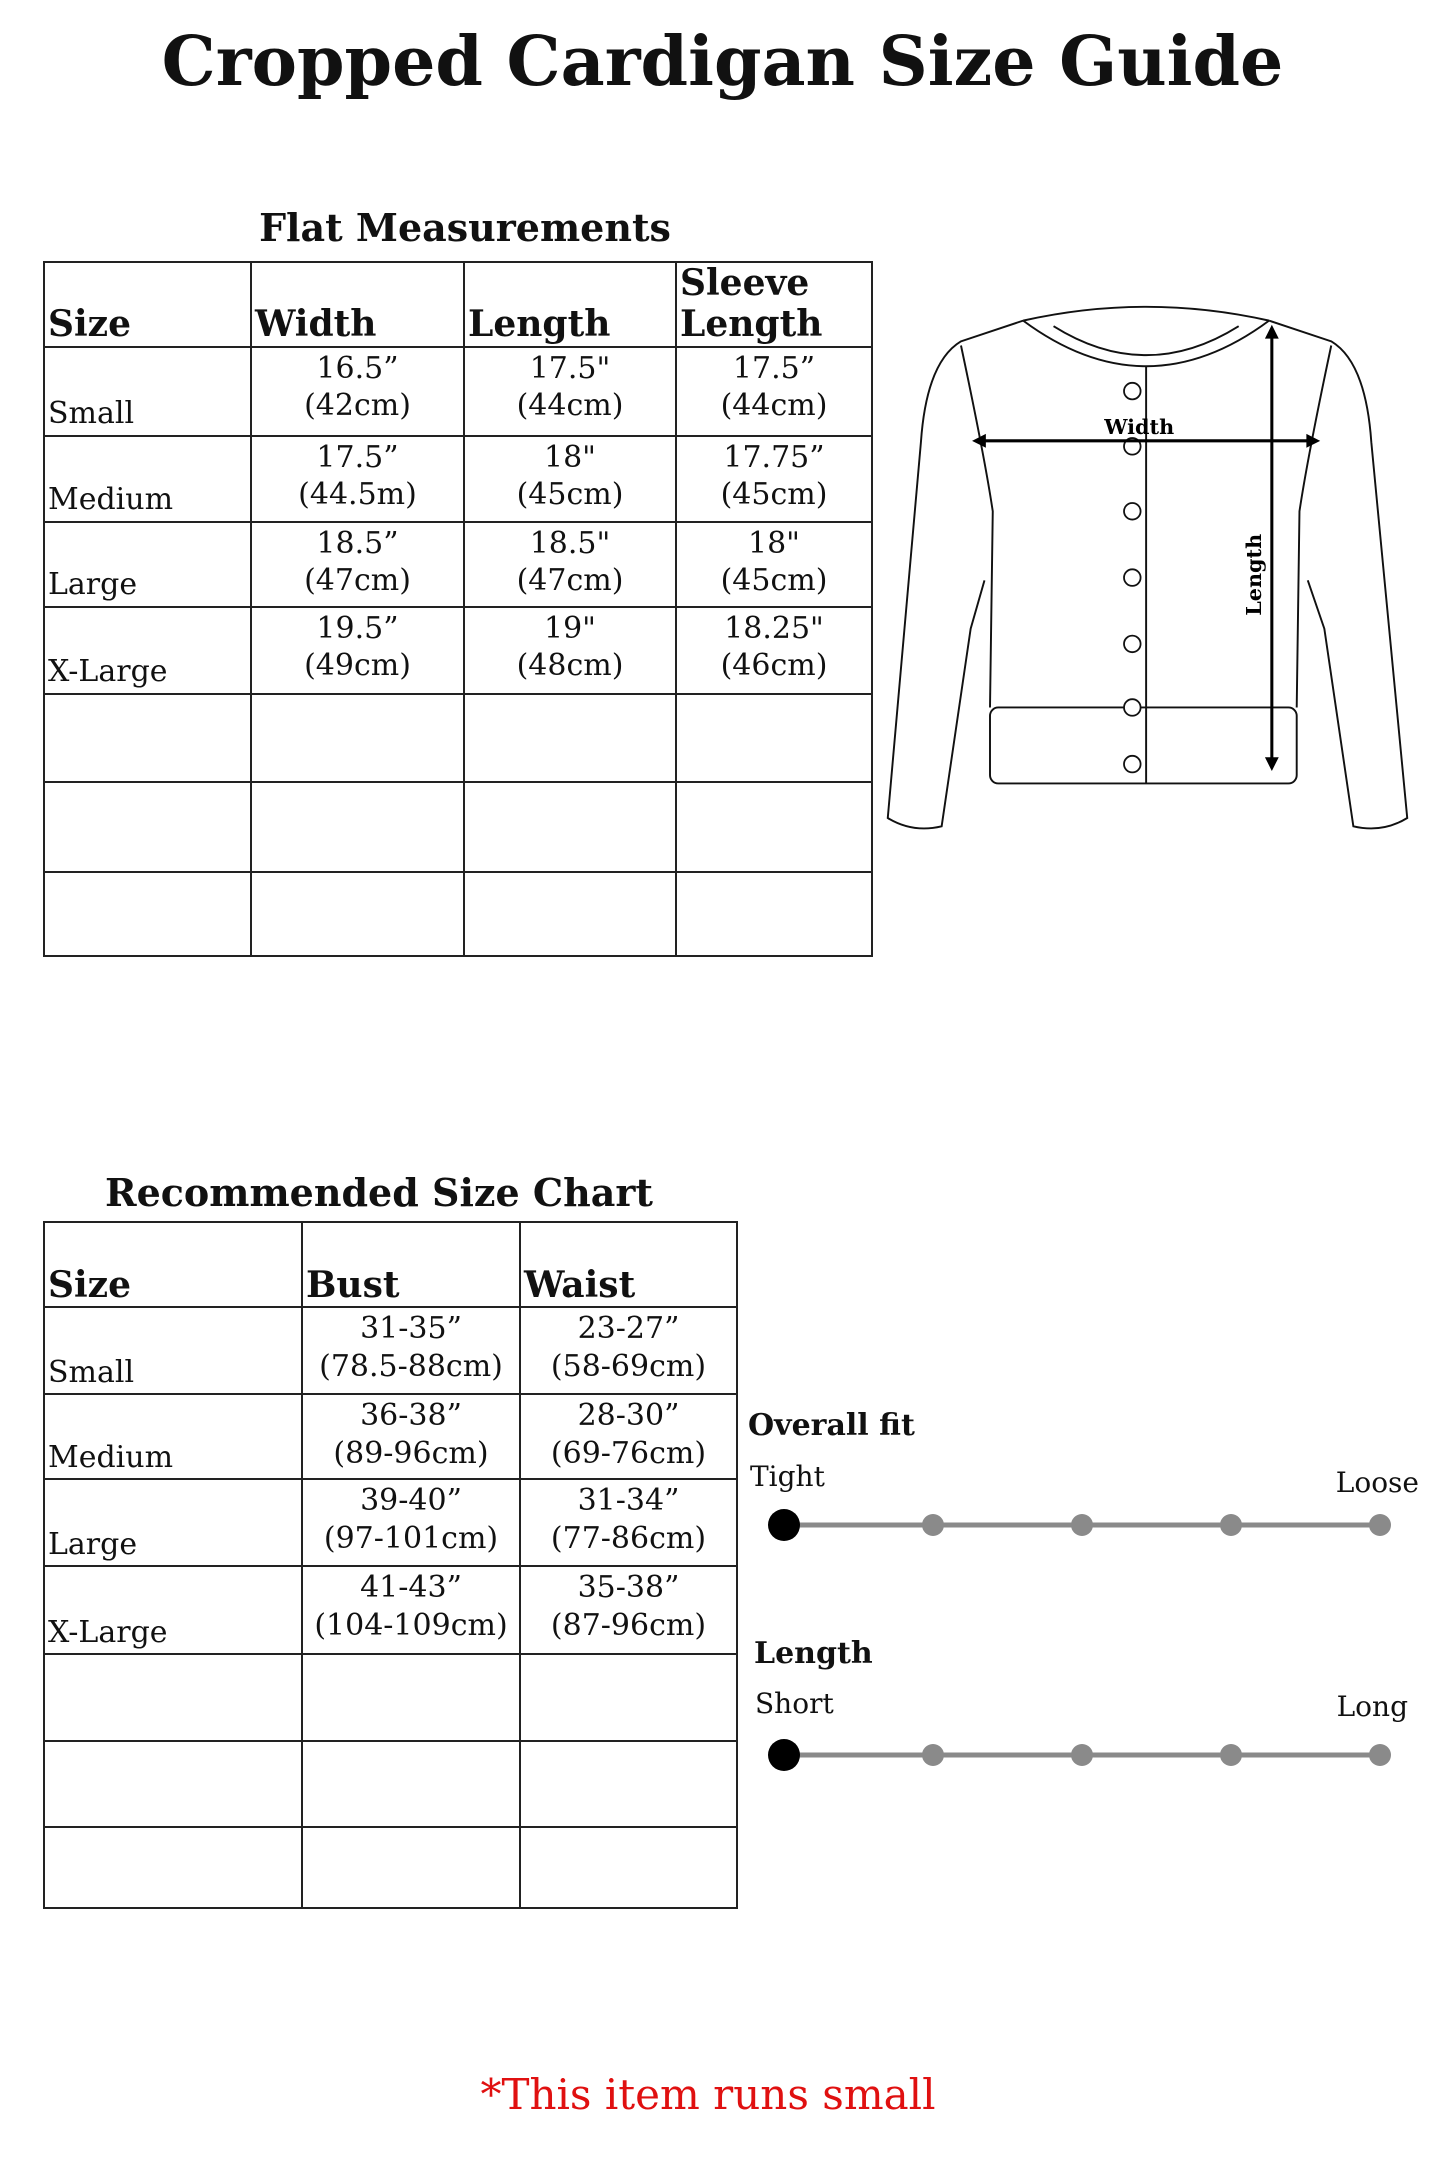  I want to click on sleeve-length-cell: 18" (45cm), so click(774, 564).